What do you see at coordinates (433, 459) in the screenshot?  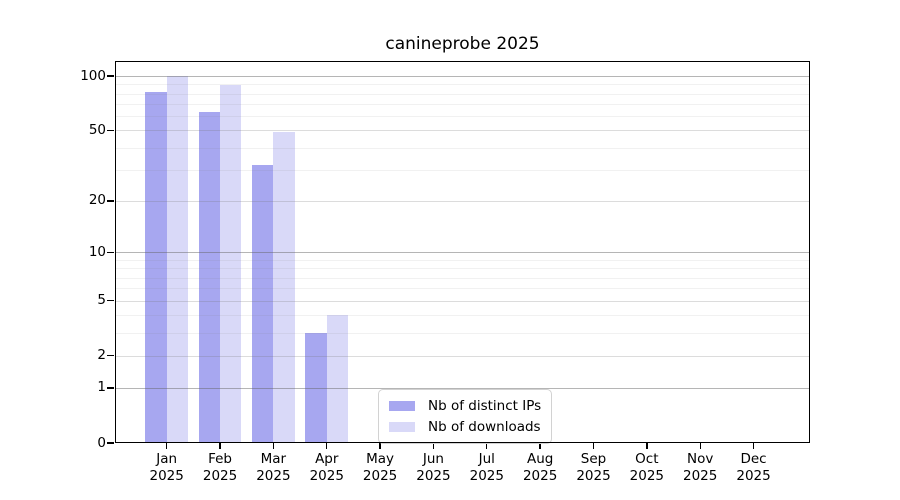 I see `x-label-month: Jun` at bounding box center [433, 459].